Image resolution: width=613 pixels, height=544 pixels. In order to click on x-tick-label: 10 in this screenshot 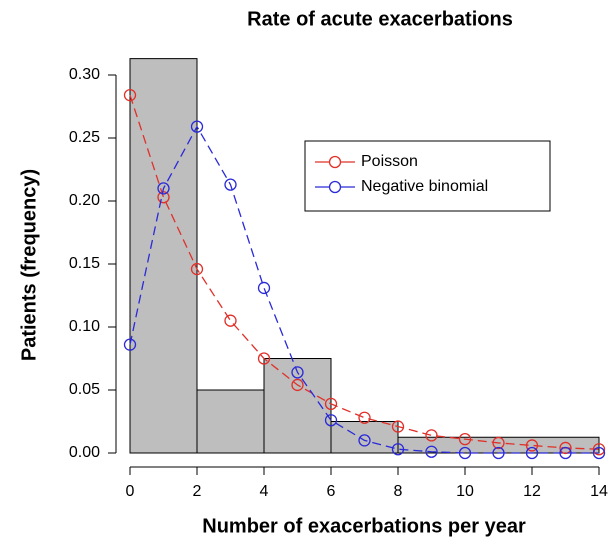, I will do `click(465, 491)`.